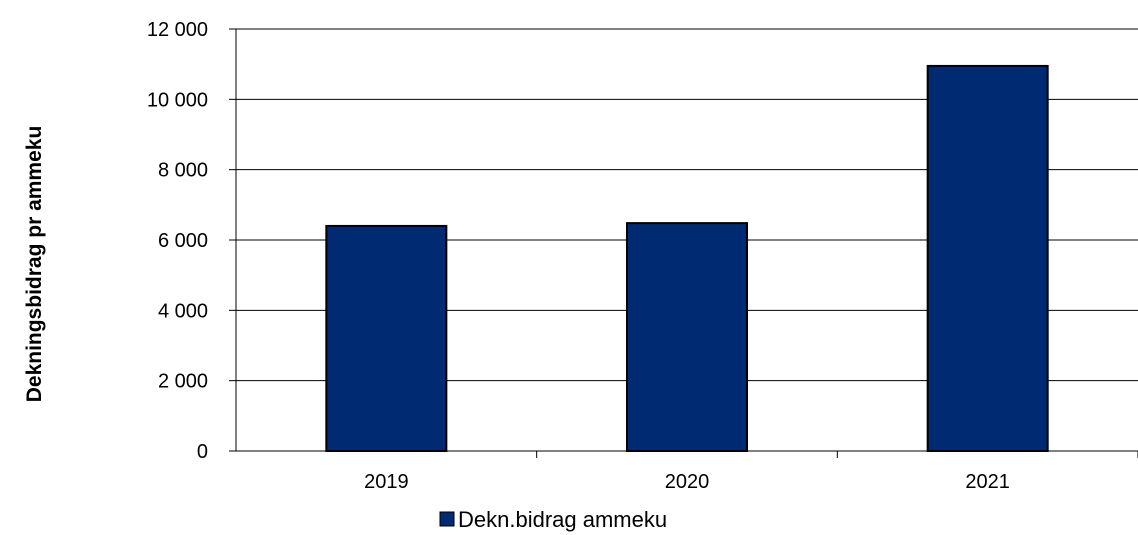 The image size is (1138, 535). What do you see at coordinates (987, 258) in the screenshot?
I see `bar-2021` at bounding box center [987, 258].